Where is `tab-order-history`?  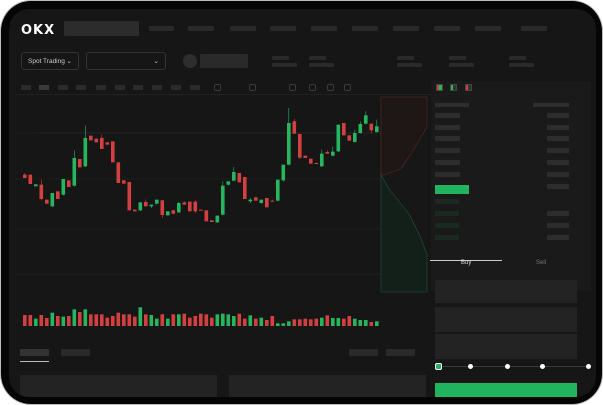 tab-order-history is located at coordinates (75, 352).